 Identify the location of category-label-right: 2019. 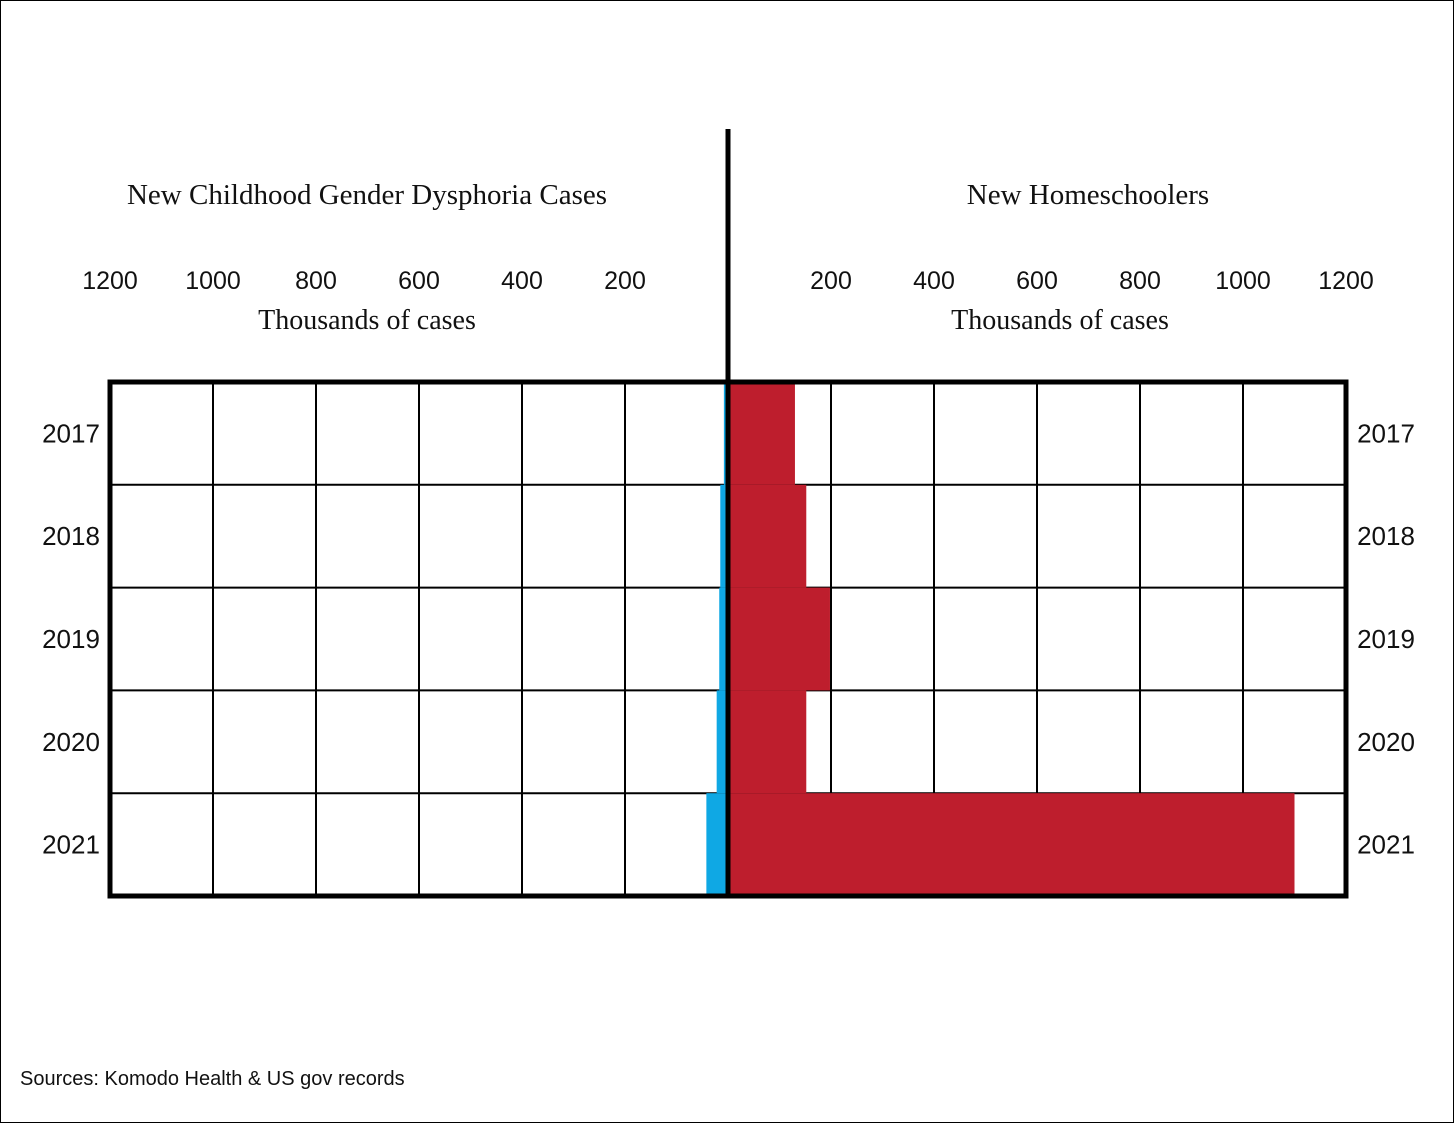
(1386, 639).